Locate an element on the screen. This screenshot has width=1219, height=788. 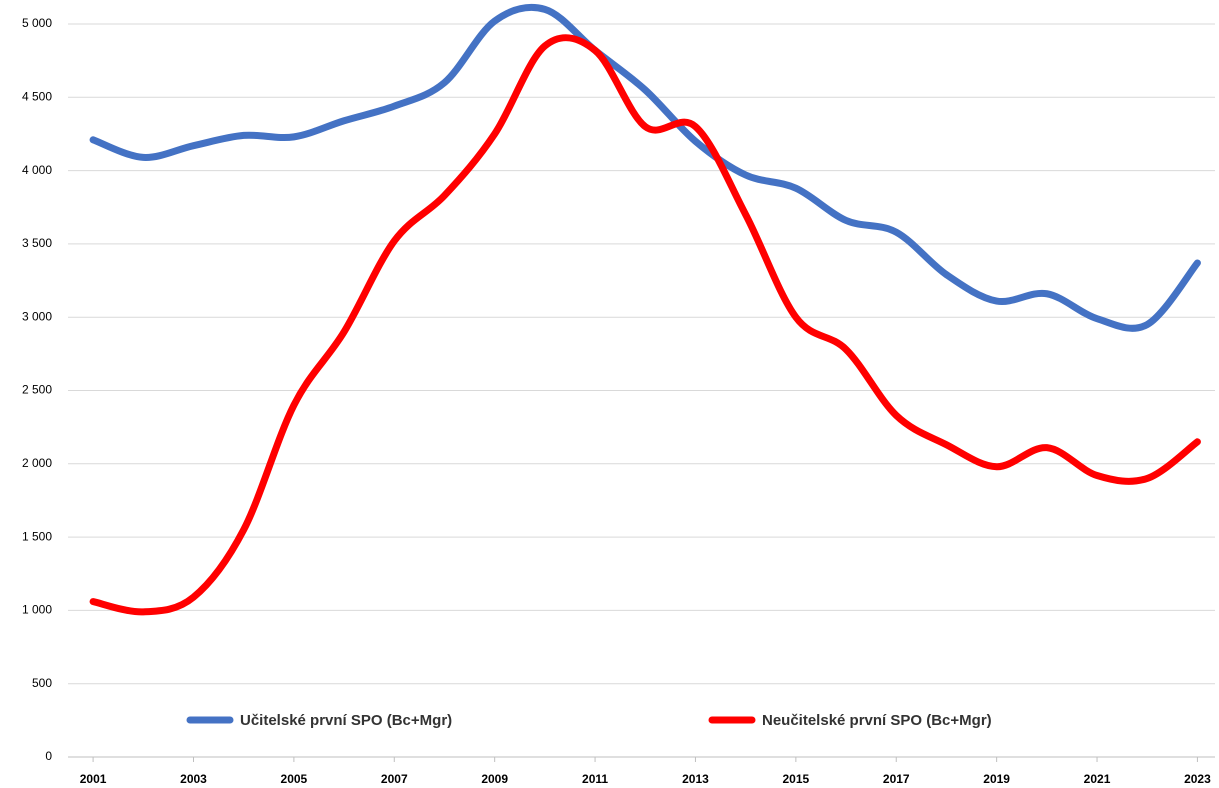
y-tick-label: 2 500 is located at coordinates (37, 390).